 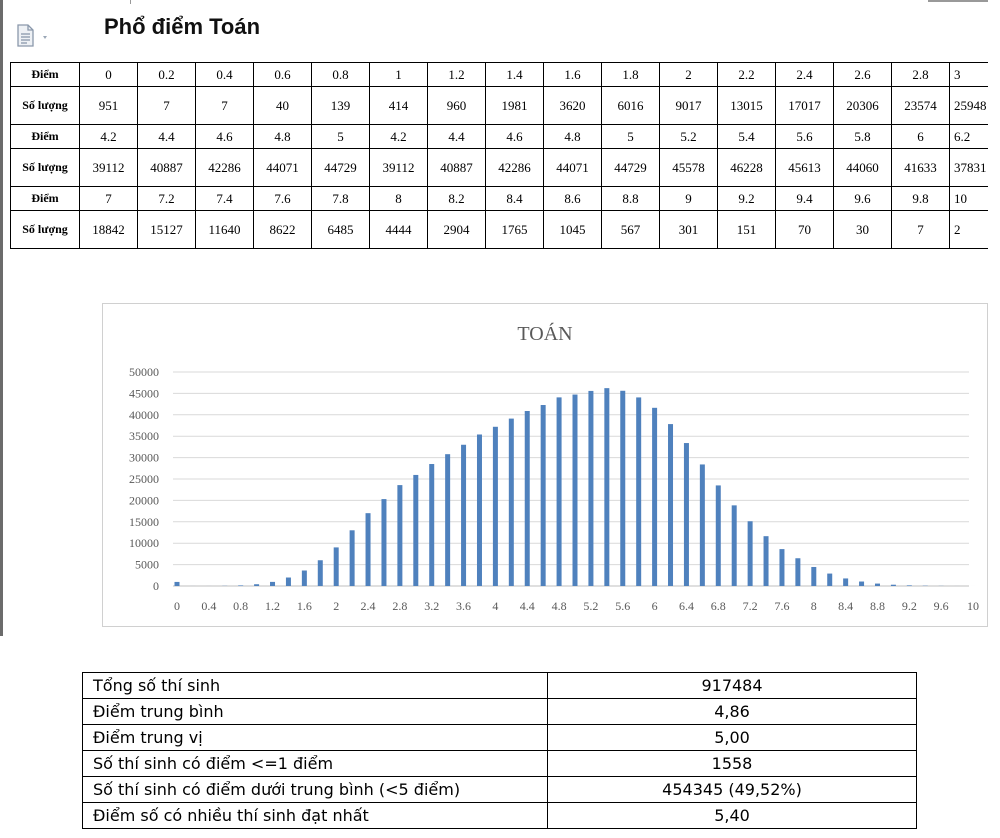 I want to click on y-tick-label: 50000, so click(x=144, y=372).